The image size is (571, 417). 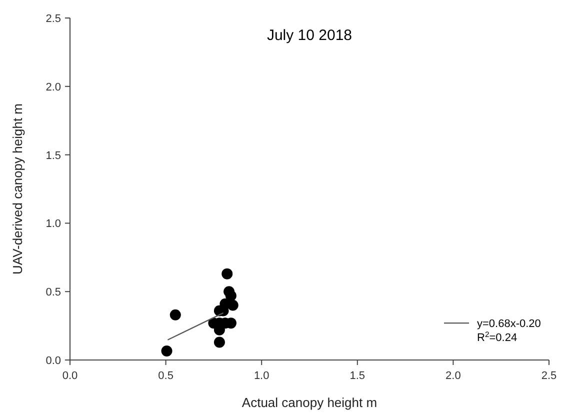 What do you see at coordinates (310, 402) in the screenshot?
I see `x-axis-title: Actual canopy height m` at bounding box center [310, 402].